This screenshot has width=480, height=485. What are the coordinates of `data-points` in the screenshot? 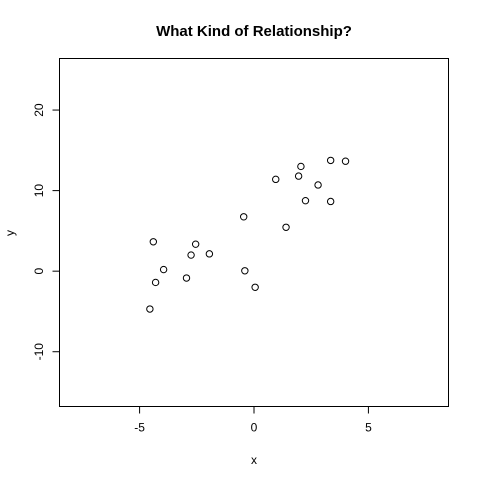 It's located at (248, 234).